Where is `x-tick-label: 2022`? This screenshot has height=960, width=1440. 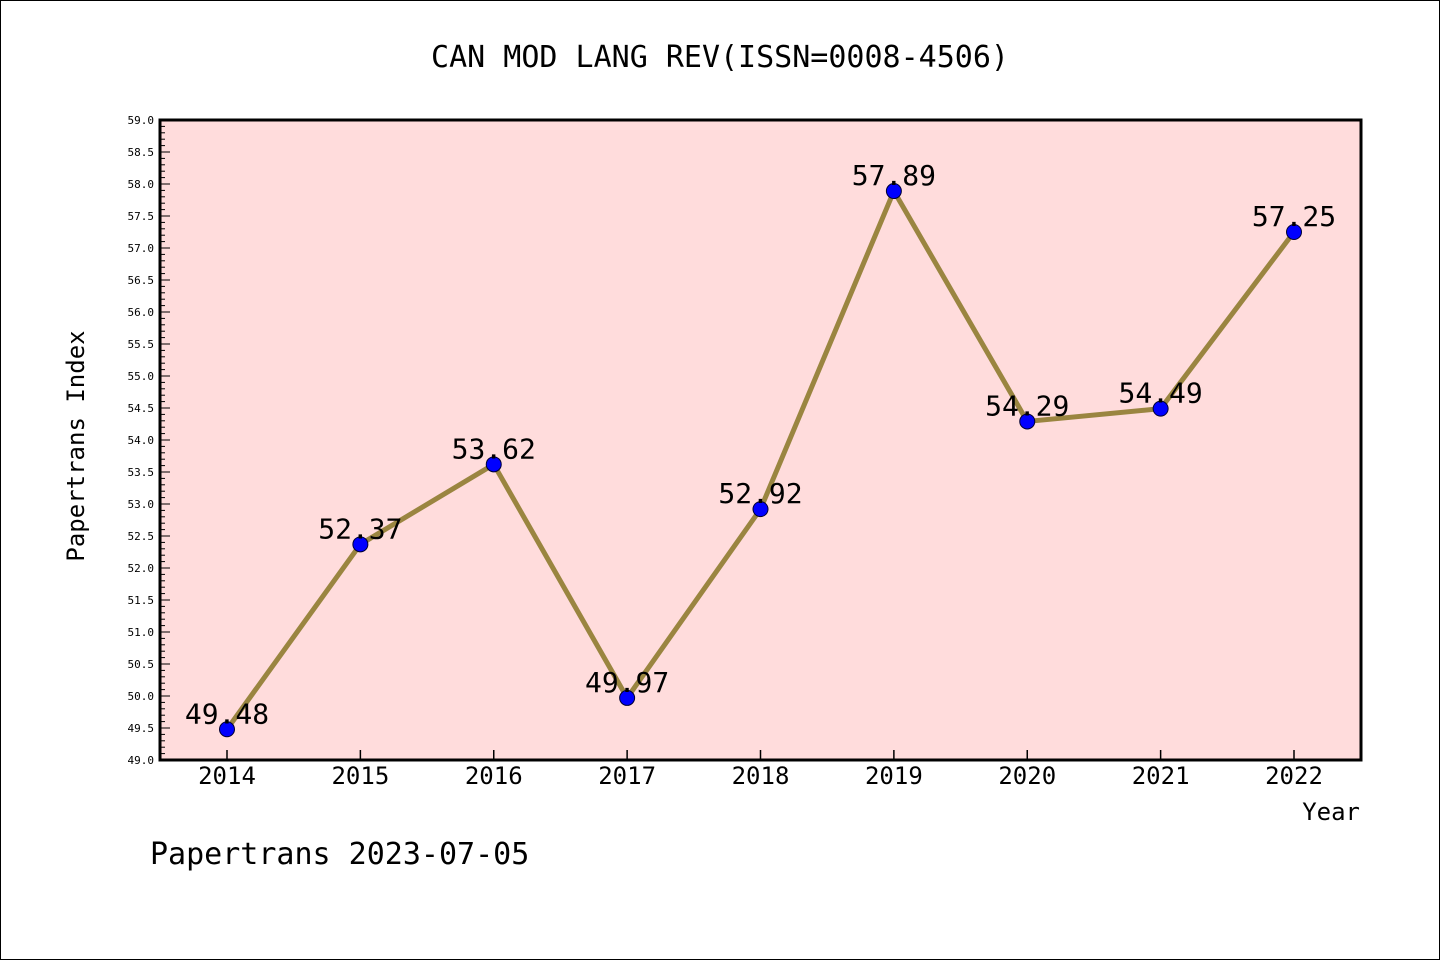 x-tick-label: 2022 is located at coordinates (1294, 776).